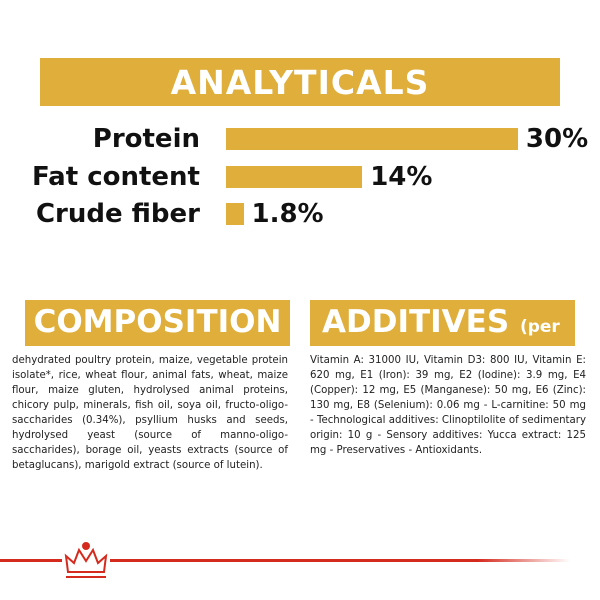 The height and width of the screenshot is (600, 600). I want to click on category-label: Protein, so click(146, 139).